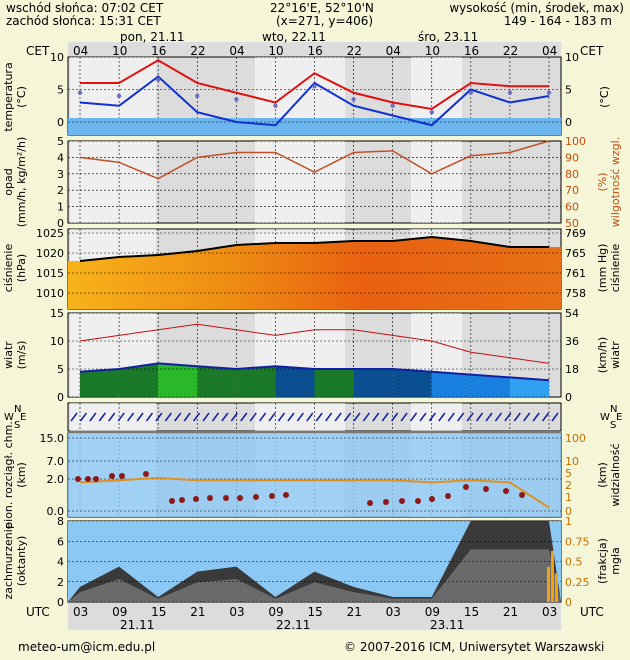 The width and height of the screenshot is (630, 660). I want to click on temp-axis-title-right-line: (°C), so click(604, 97).